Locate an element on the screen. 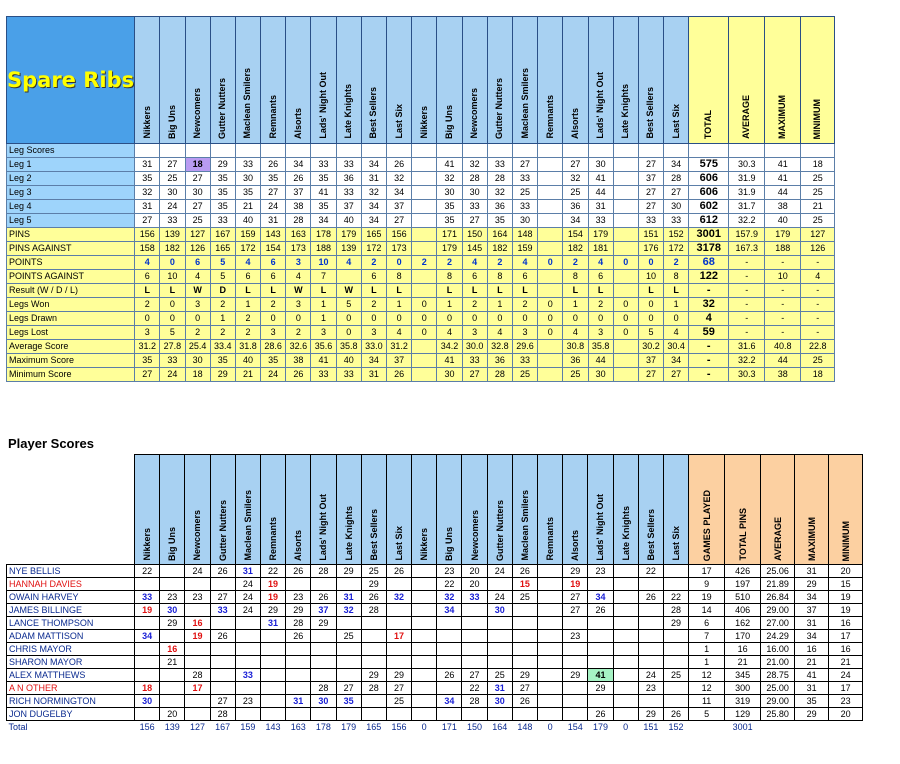 This screenshot has width=900, height=764. stat-cell: 151 is located at coordinates (651, 234).